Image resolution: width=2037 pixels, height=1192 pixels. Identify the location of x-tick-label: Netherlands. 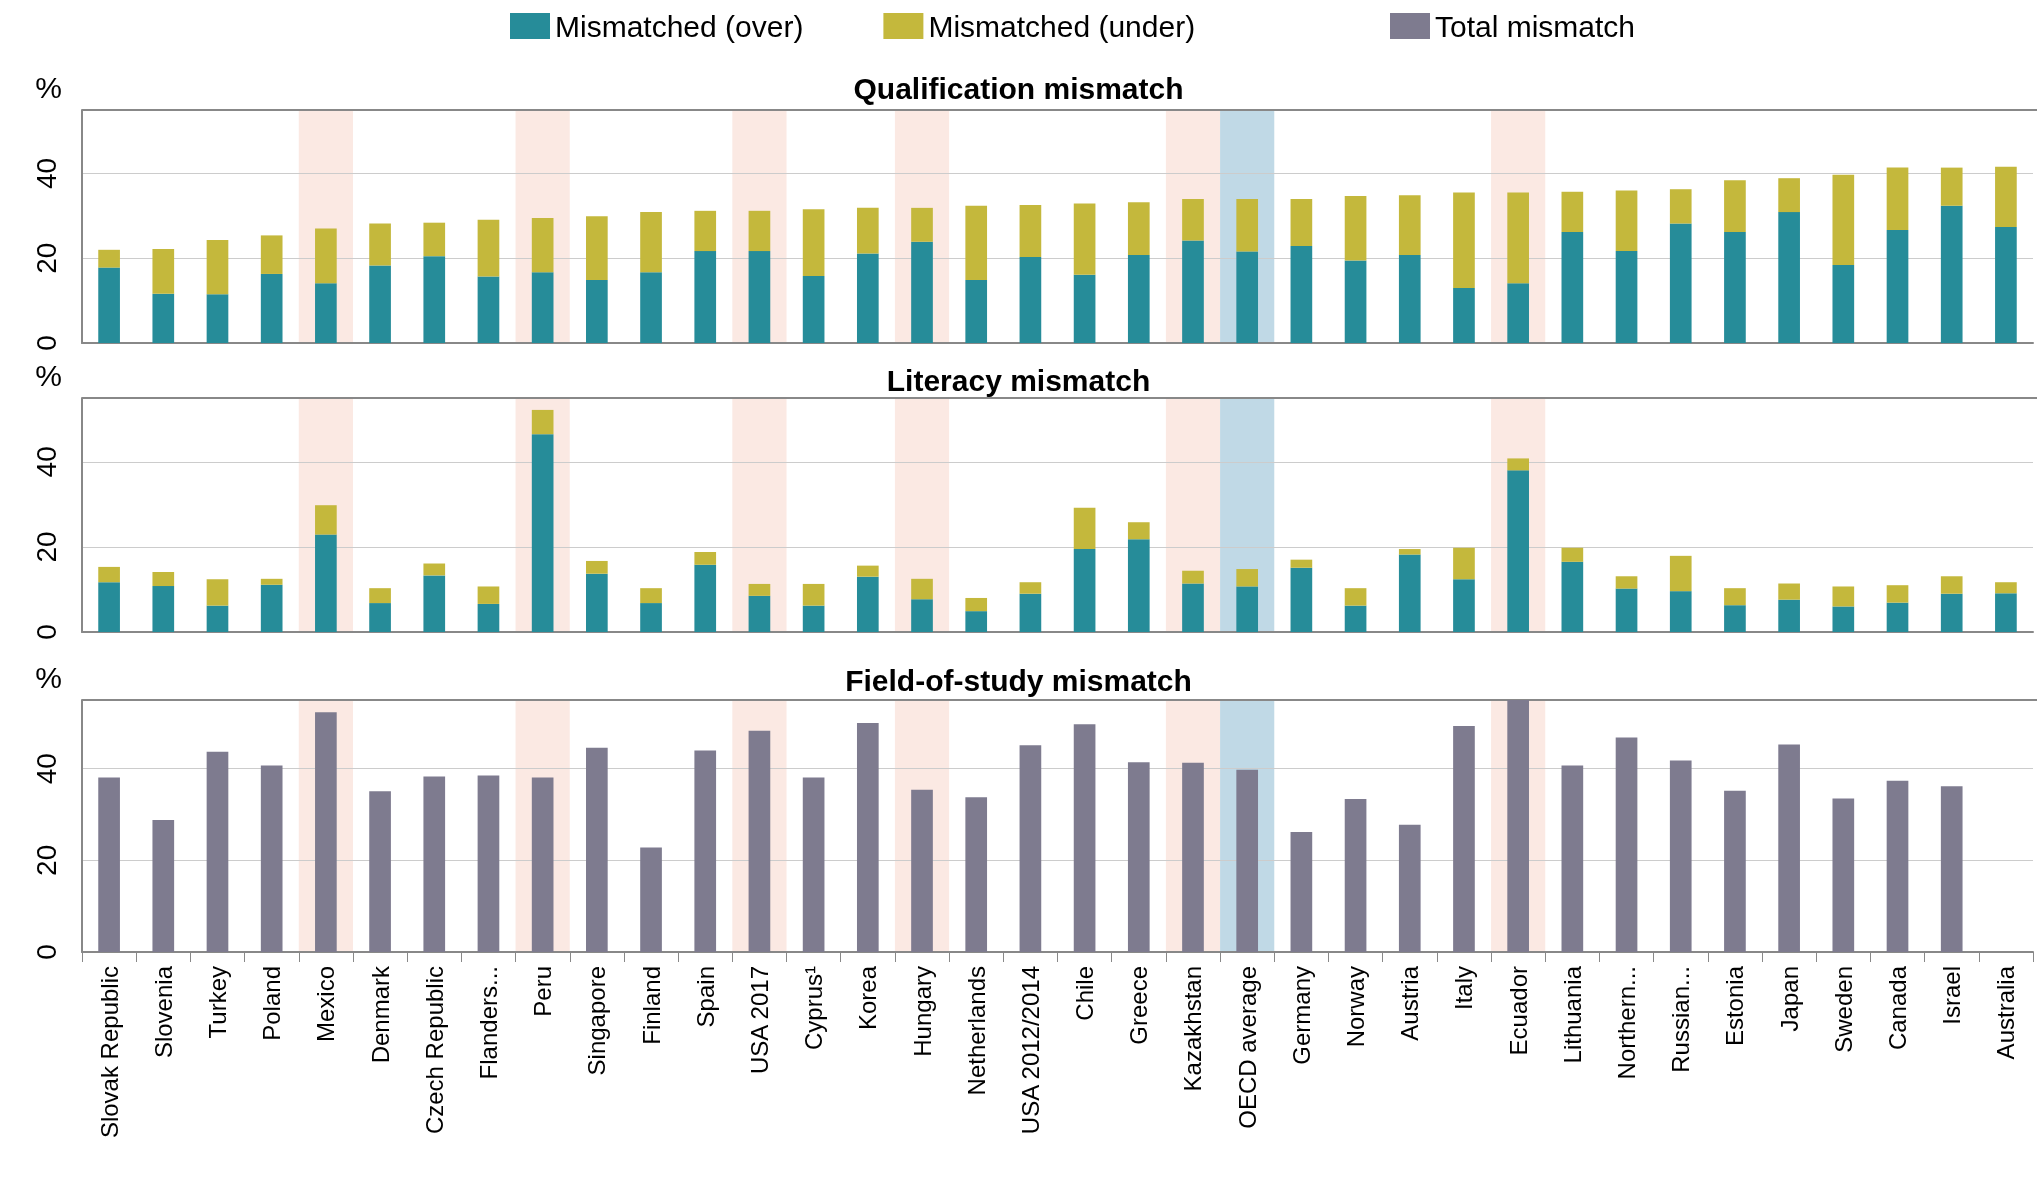
(976, 1031).